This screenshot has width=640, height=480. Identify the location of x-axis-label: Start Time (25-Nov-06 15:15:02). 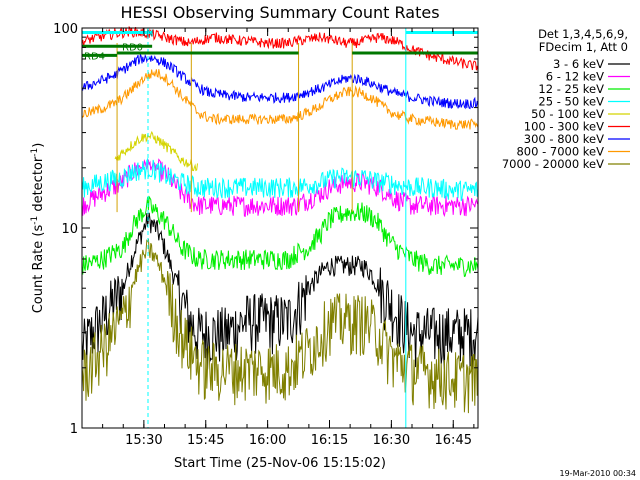
(280, 463).